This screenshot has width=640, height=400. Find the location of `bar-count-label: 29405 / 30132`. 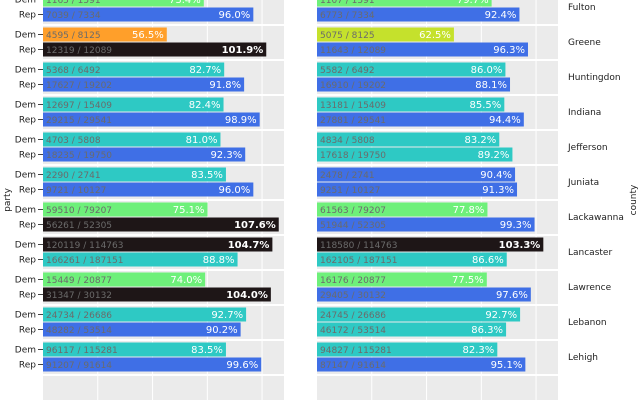

bar-count-label: 29405 / 30132 is located at coordinates (353, 296).